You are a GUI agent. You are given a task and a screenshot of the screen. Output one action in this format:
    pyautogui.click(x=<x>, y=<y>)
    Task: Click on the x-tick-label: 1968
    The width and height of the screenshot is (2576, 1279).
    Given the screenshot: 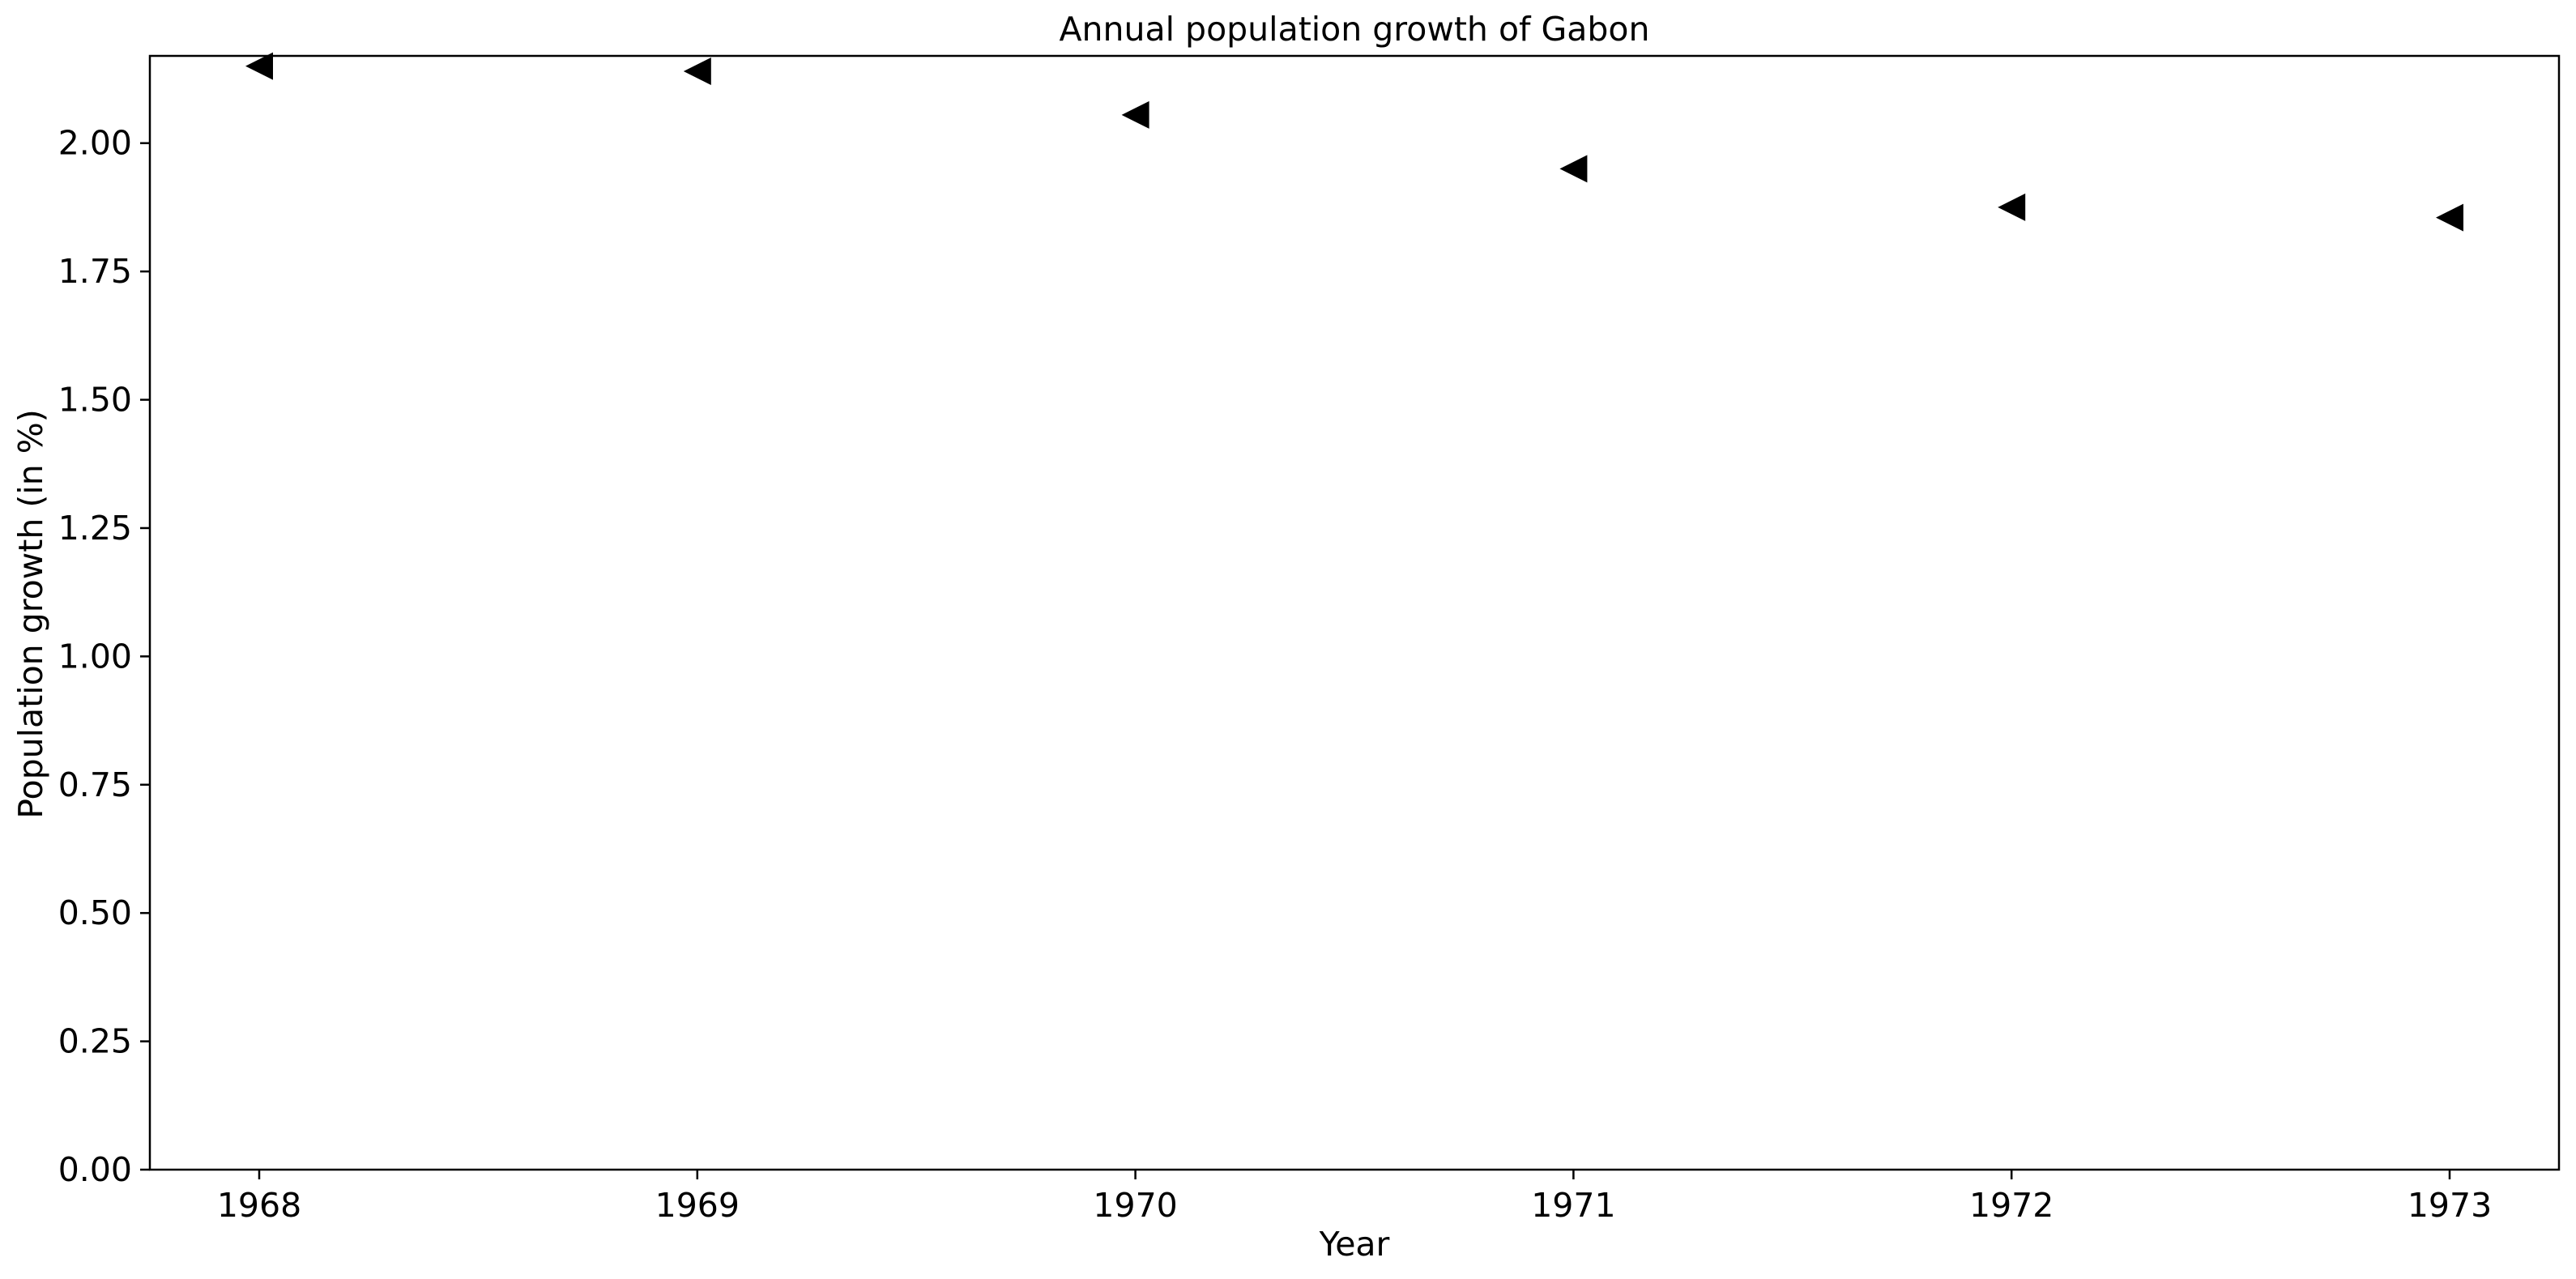 What is the action you would take?
    pyautogui.click(x=259, y=1205)
    